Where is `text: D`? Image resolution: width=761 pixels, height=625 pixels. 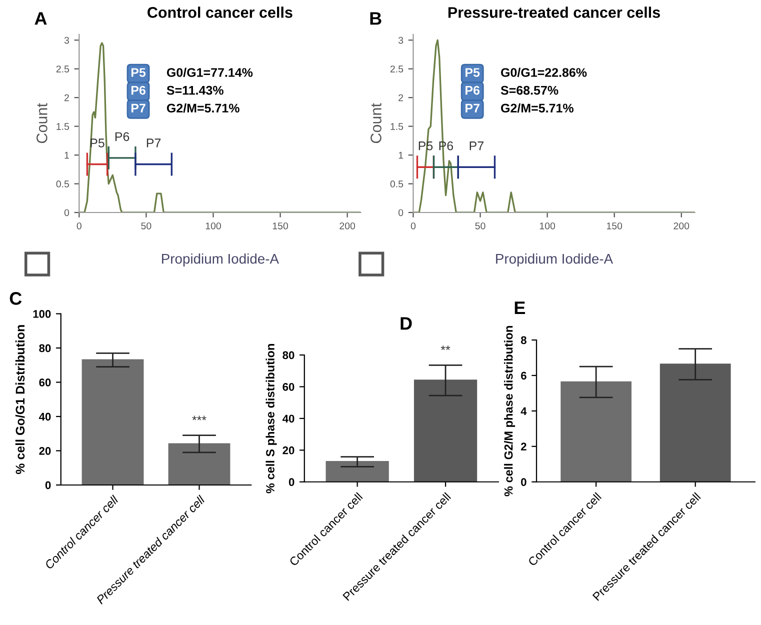 text: D is located at coordinates (406, 323).